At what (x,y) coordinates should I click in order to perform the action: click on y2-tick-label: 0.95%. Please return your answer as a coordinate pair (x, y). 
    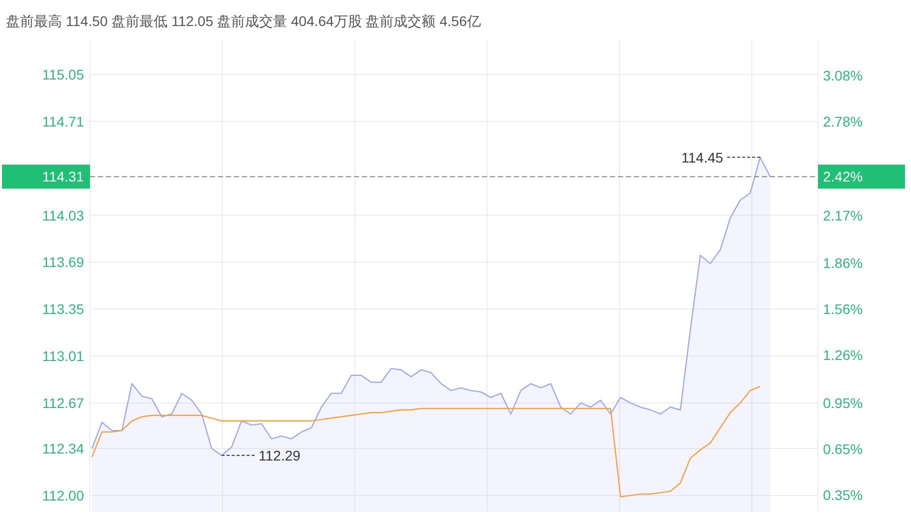
    Looking at the image, I should click on (843, 402).